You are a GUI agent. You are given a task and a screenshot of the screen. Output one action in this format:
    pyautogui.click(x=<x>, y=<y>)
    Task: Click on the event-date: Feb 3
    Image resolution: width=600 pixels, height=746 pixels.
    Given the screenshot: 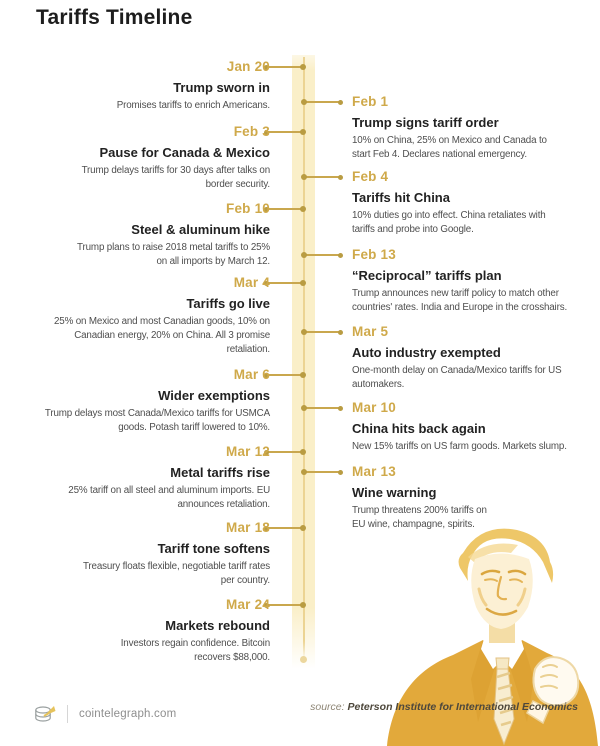 What is the action you would take?
    pyautogui.click(x=251, y=131)
    